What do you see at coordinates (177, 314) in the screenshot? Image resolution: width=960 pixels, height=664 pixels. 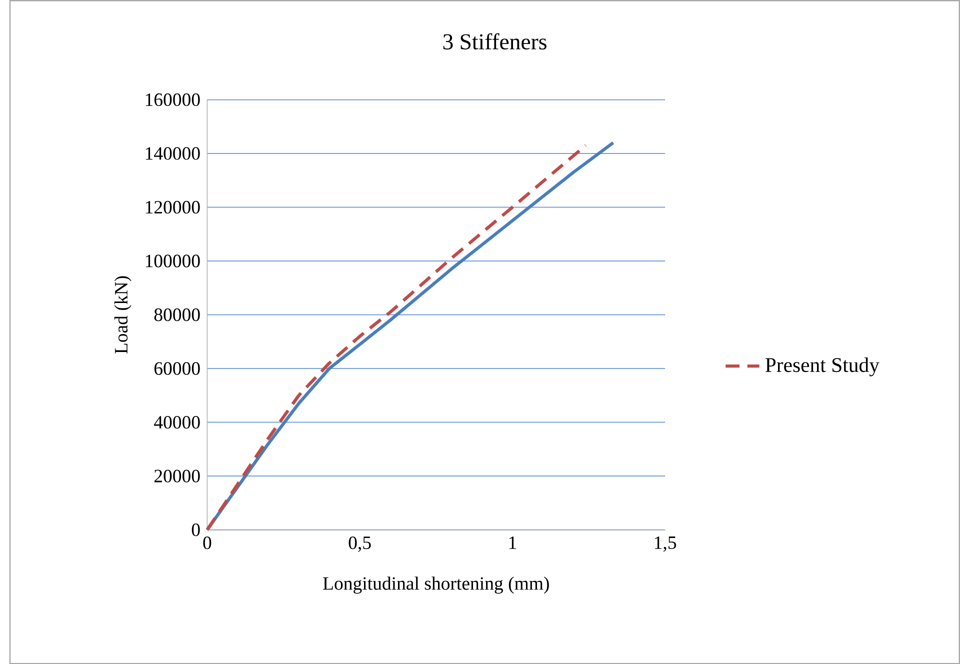 I see `y-tick-label: 80000` at bounding box center [177, 314].